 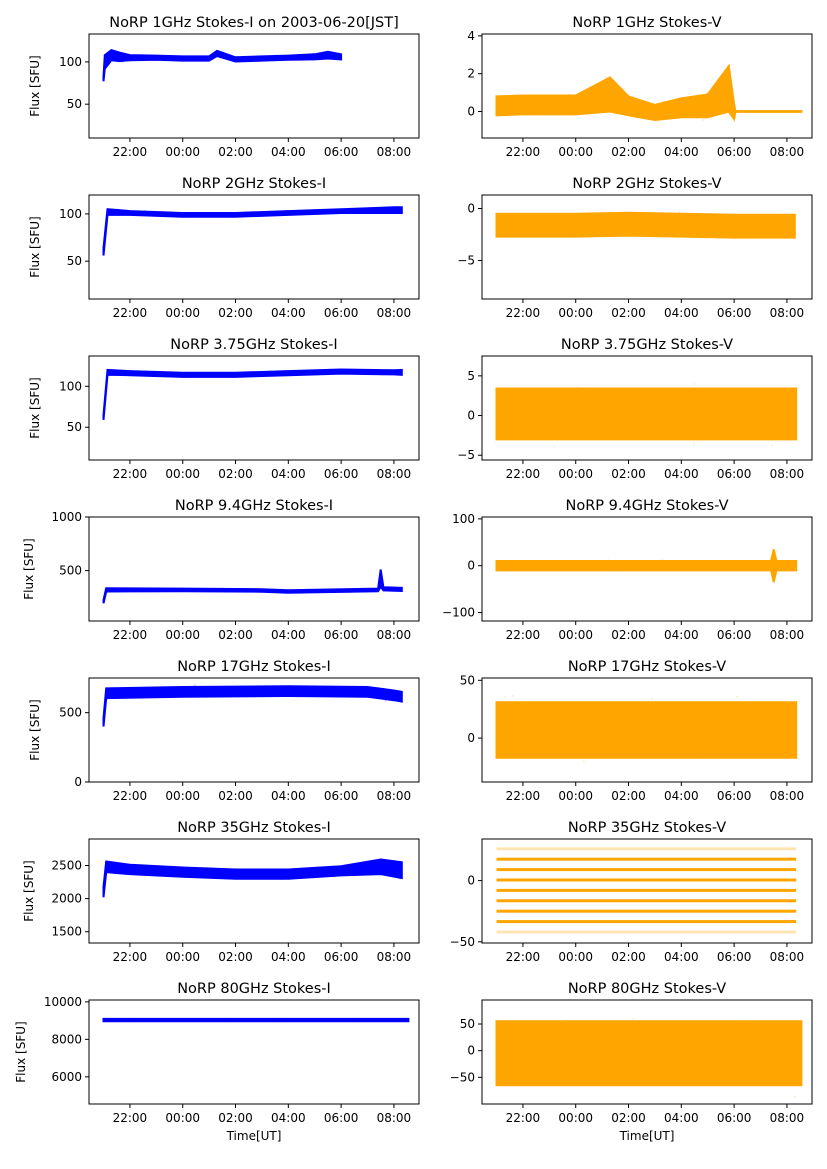 What do you see at coordinates (70, 214) in the screenshot?
I see `y-tick-label: 100` at bounding box center [70, 214].